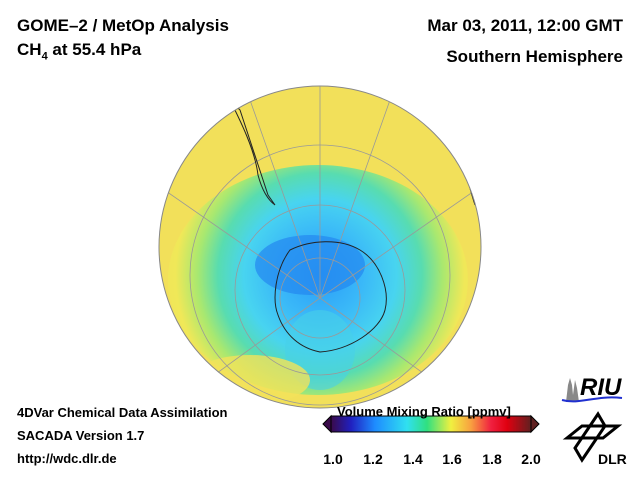 This screenshot has width=640, height=480. I want to click on south-america-coastline, so click(252, 152).